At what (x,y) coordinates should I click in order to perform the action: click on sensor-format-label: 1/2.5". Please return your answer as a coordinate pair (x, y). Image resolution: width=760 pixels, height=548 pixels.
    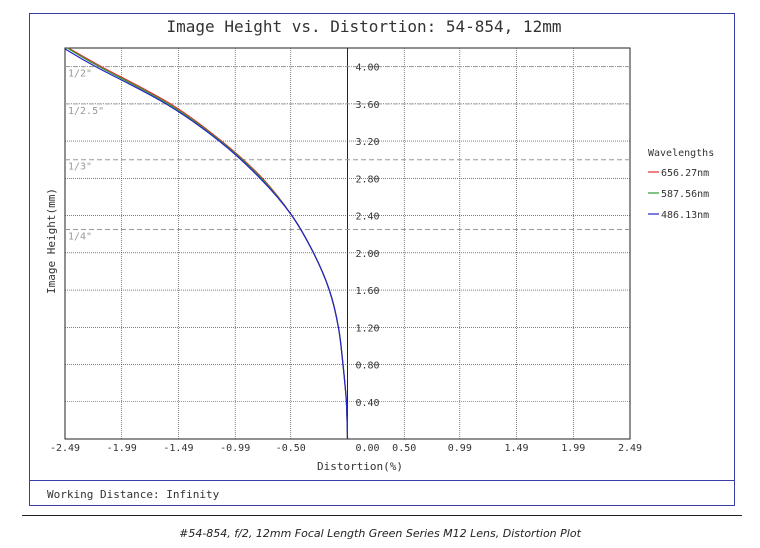
    Looking at the image, I should click on (86, 111).